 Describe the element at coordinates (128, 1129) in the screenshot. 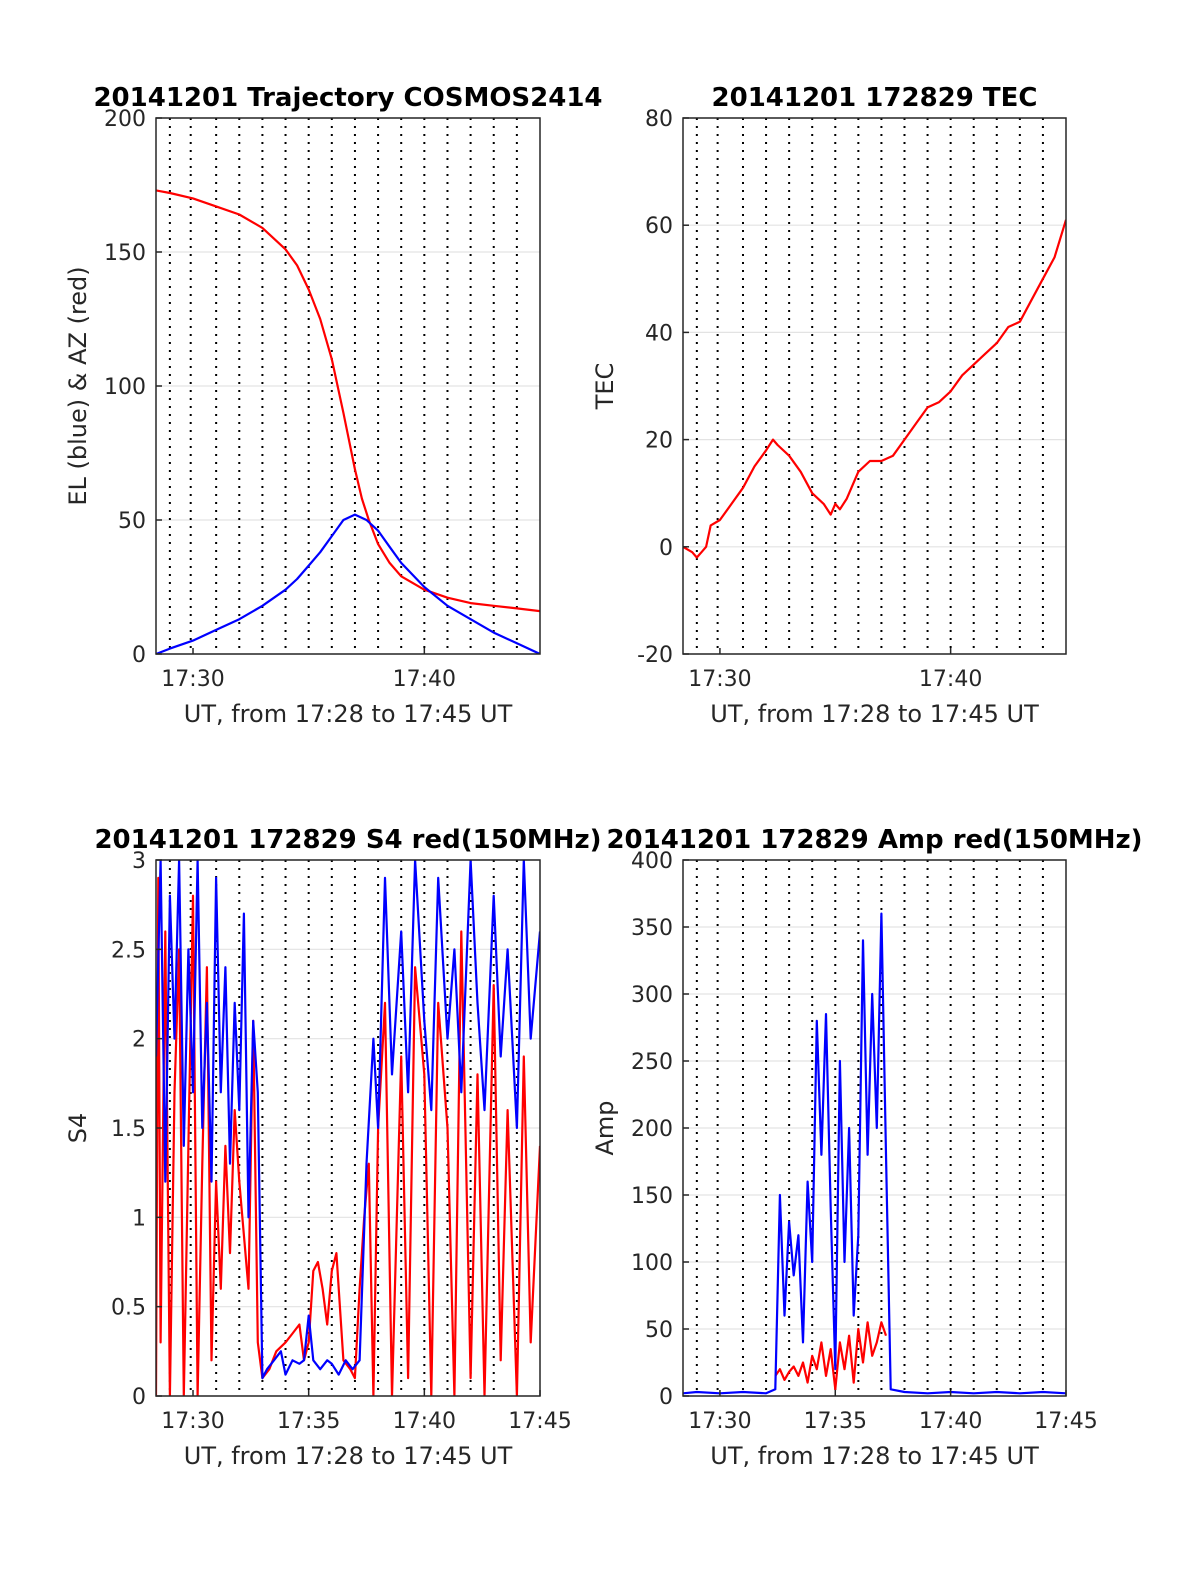

I see `s4-ytick-label: 1.5` at that location.